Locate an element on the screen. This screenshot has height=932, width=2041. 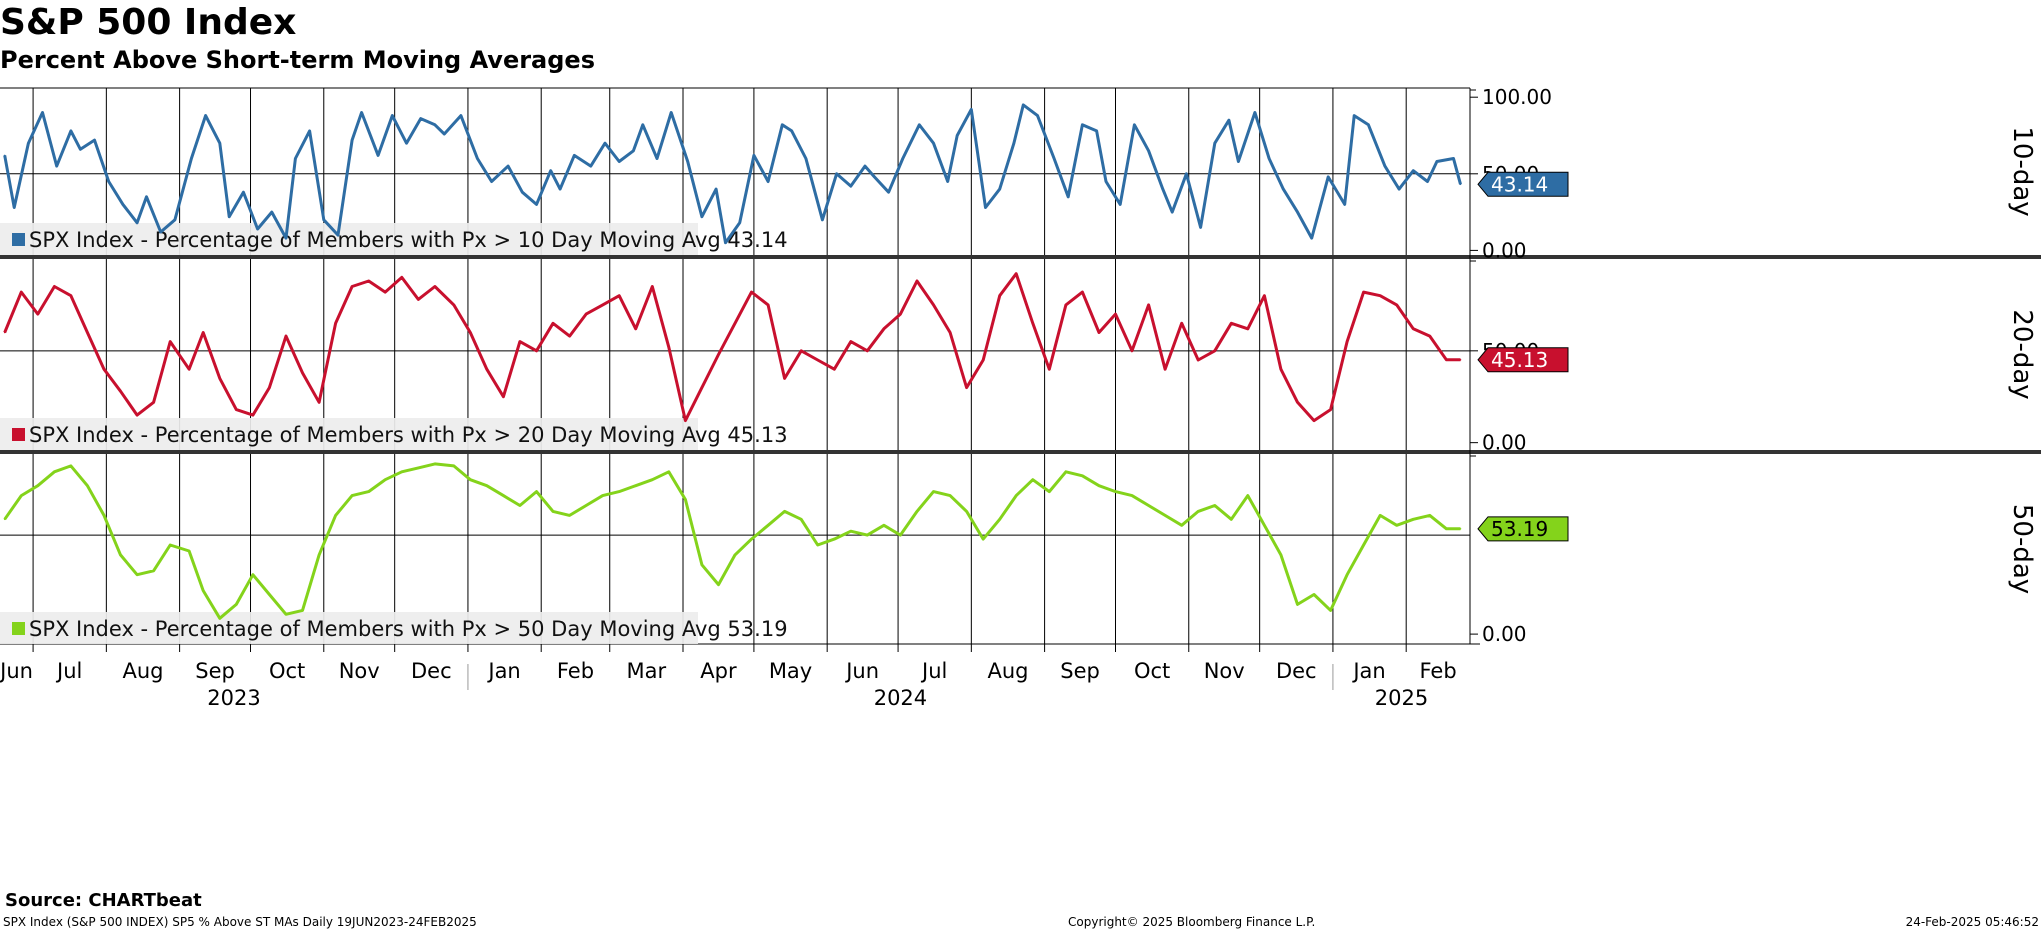
month-label: Jun is located at coordinates (861, 671).